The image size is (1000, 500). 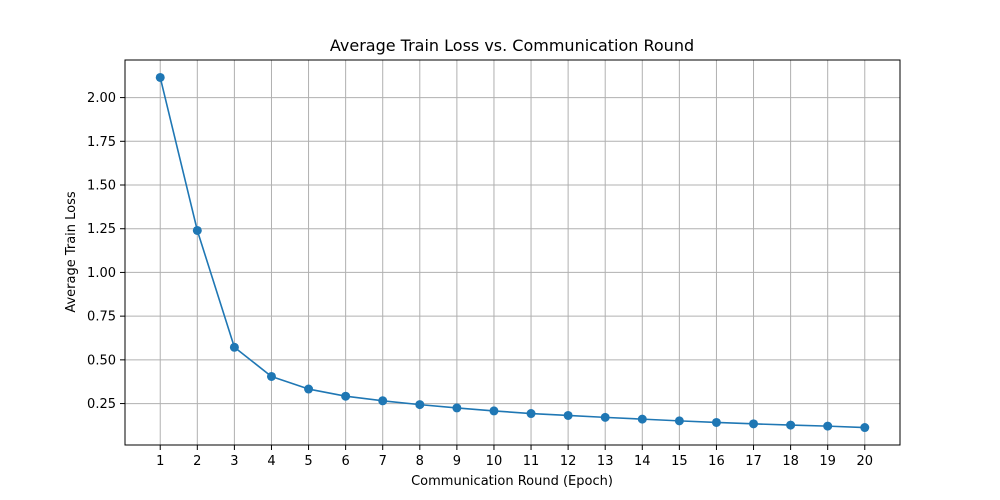 What do you see at coordinates (197, 461) in the screenshot?
I see `x-tick-label: 2` at bounding box center [197, 461].